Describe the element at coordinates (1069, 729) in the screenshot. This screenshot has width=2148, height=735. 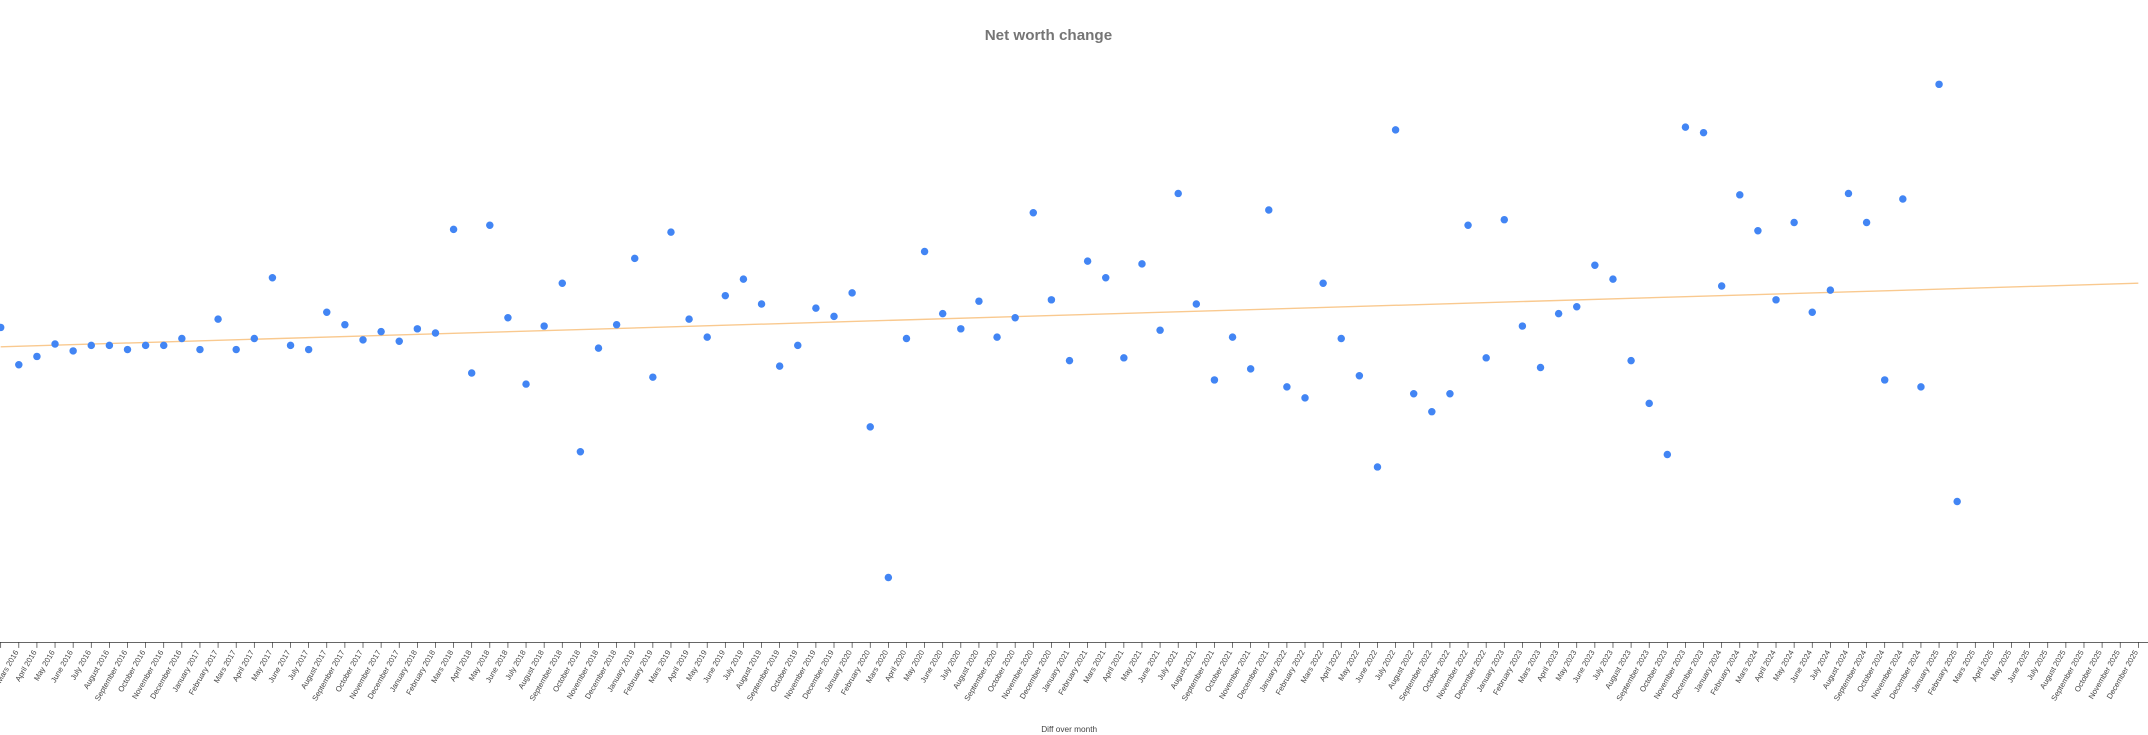
I see `x-axis-title: Diff over month` at that location.